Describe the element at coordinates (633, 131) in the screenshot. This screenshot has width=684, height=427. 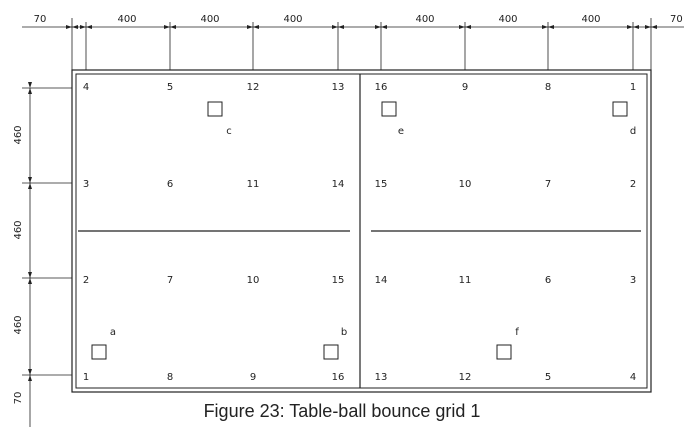
I see `marker-label: d` at that location.